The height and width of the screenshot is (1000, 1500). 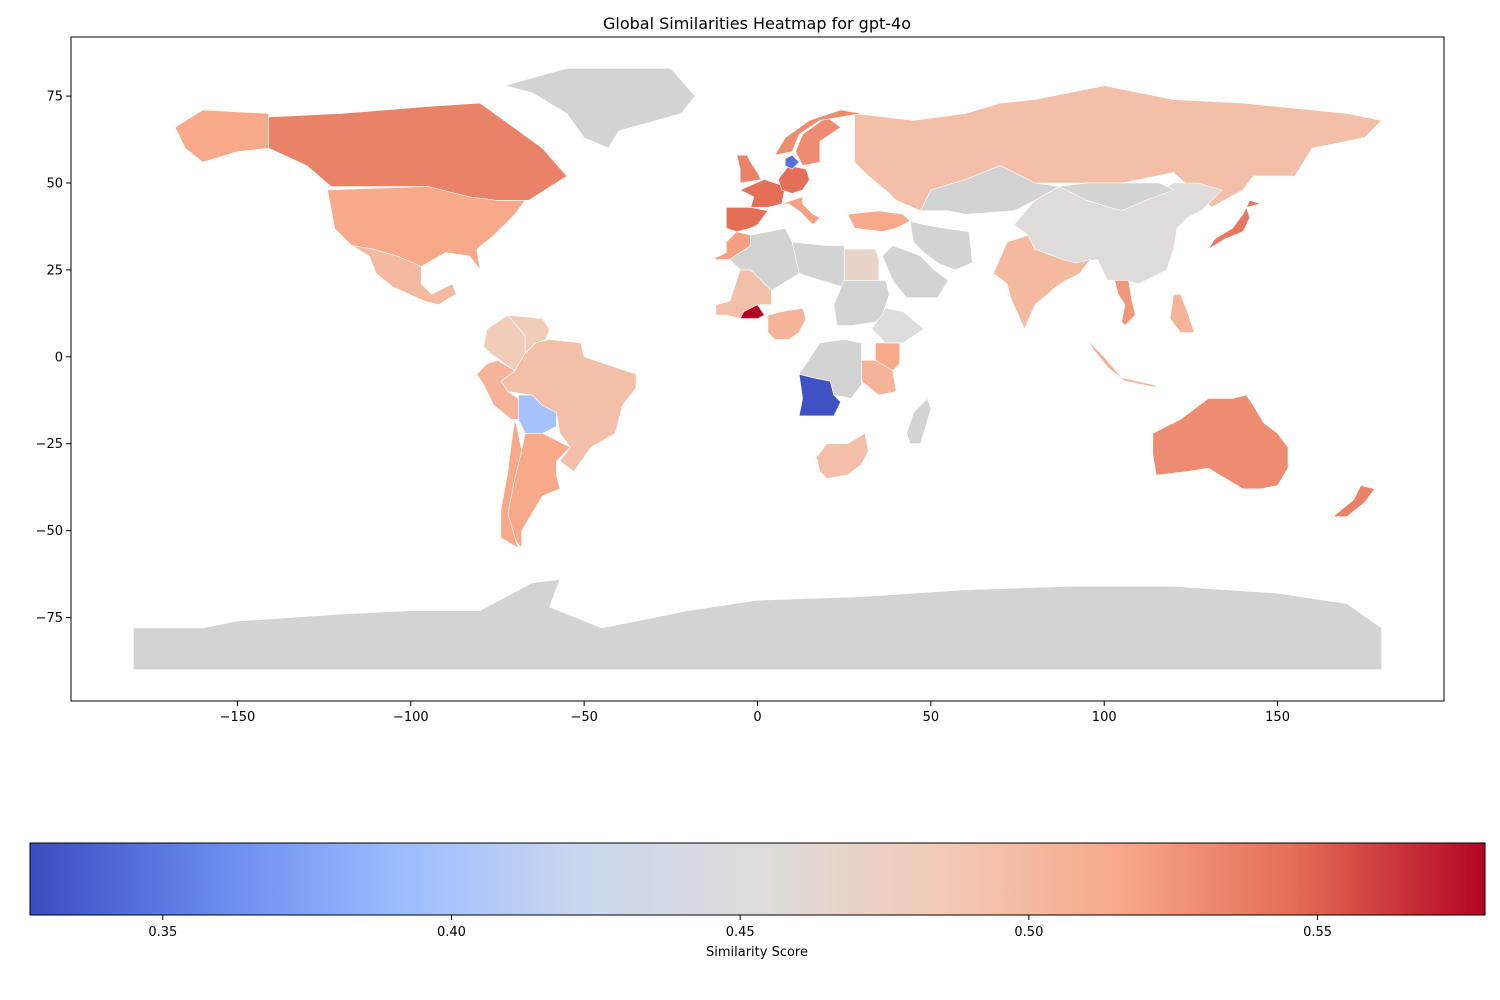 I want to click on region-norway, so click(x=818, y=132).